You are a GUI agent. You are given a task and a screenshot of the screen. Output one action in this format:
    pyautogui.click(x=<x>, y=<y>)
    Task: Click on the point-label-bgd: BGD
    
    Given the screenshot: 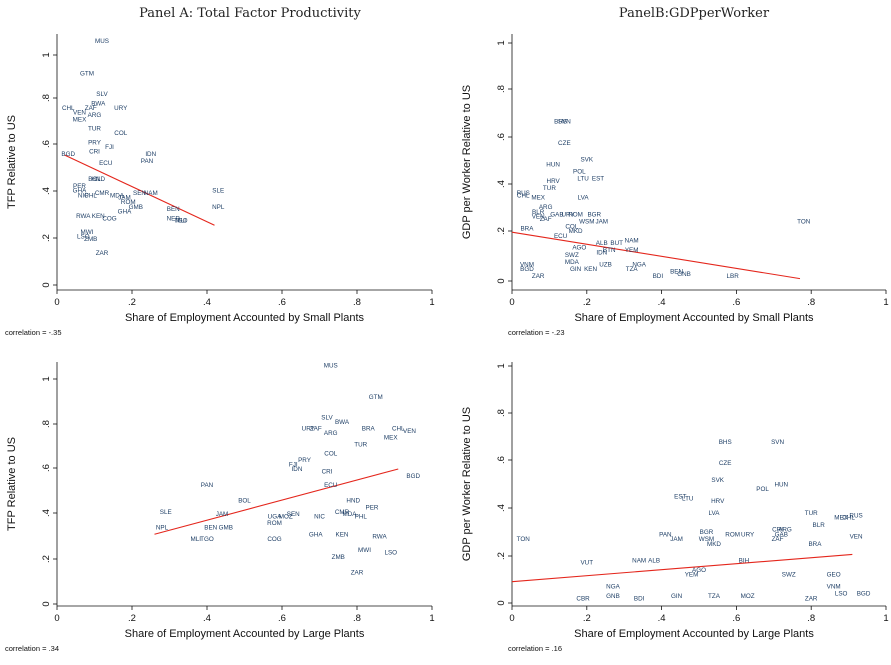 What is the action you would take?
    pyautogui.click(x=68, y=154)
    